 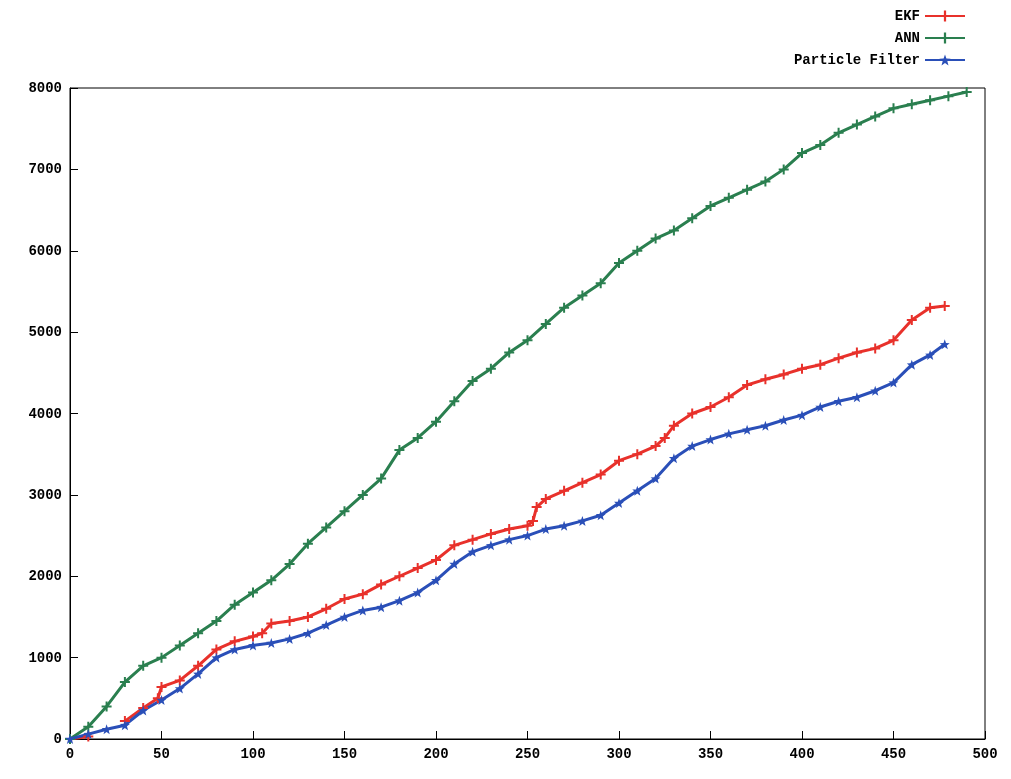 What do you see at coordinates (45, 576) in the screenshot?
I see `y-tick-label: 2000` at bounding box center [45, 576].